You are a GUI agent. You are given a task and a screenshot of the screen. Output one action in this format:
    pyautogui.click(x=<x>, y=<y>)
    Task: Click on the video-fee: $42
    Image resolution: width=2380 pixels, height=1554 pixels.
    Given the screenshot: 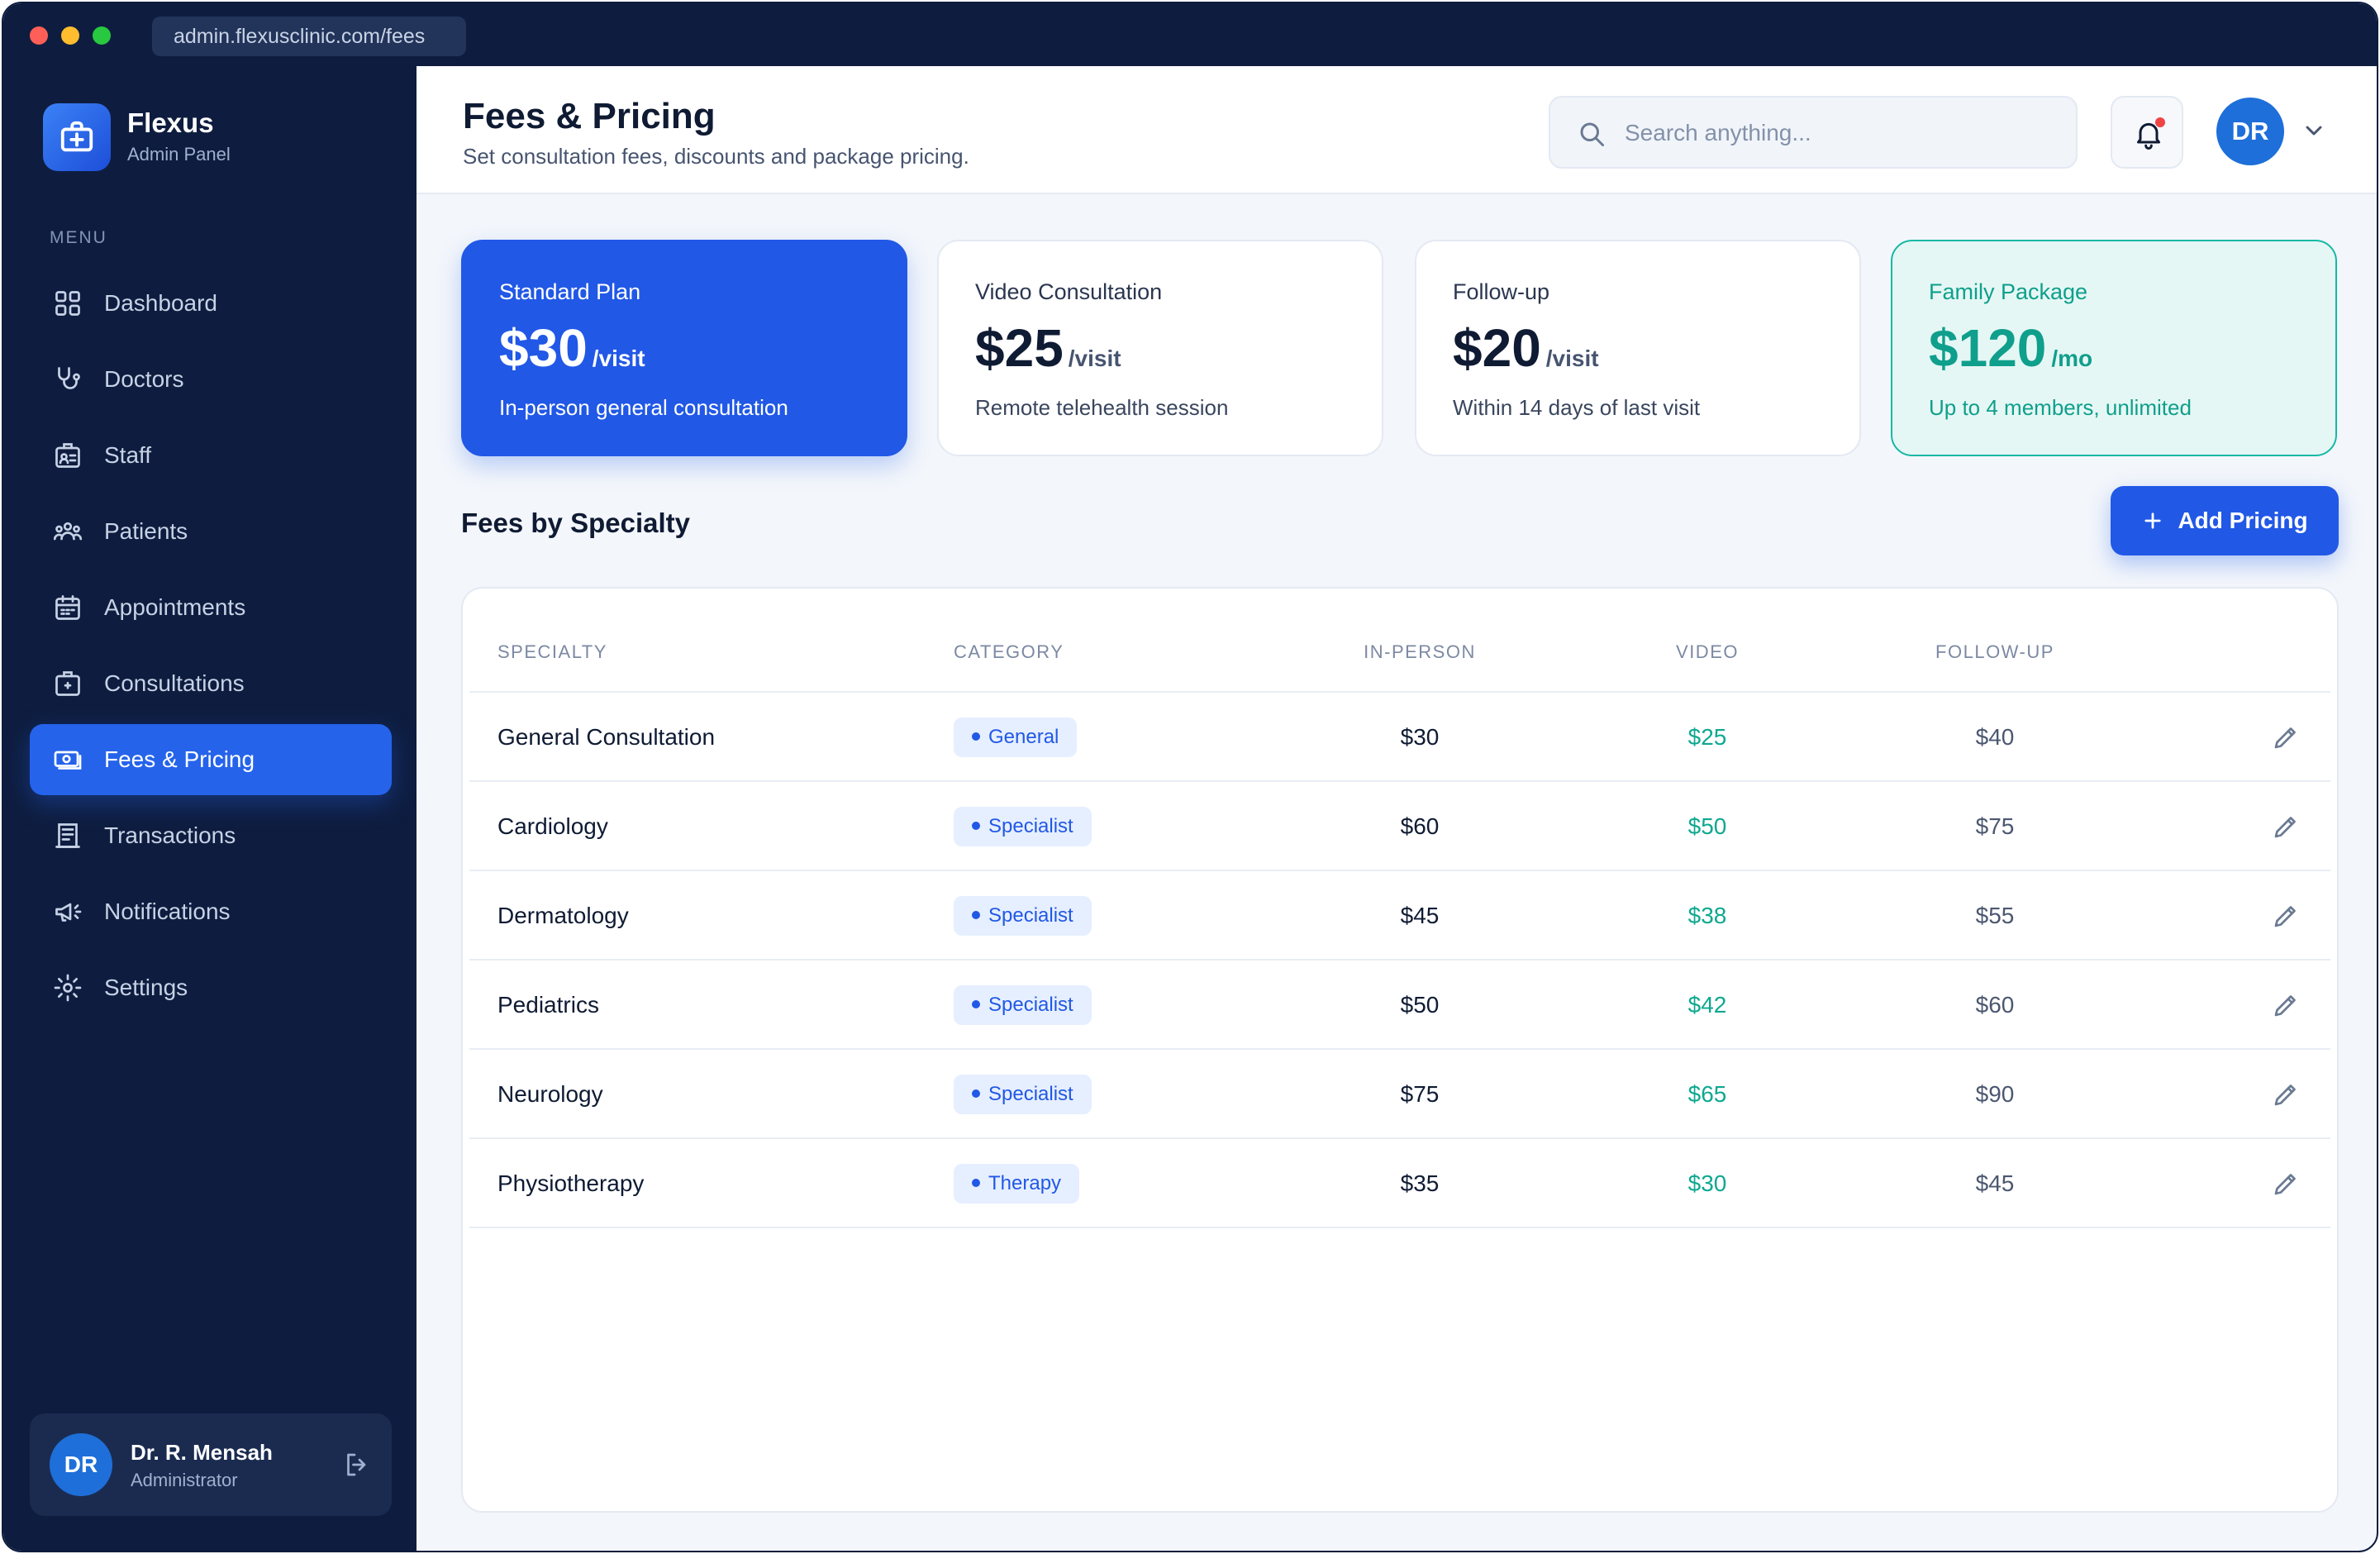 What is the action you would take?
    pyautogui.click(x=1707, y=1005)
    